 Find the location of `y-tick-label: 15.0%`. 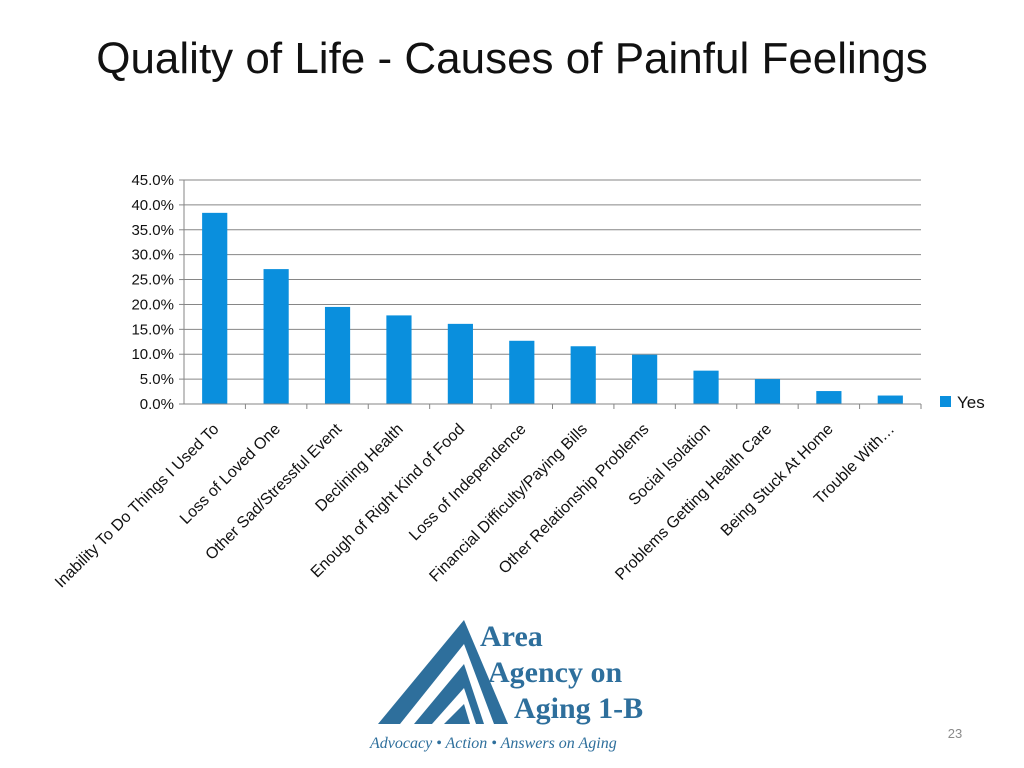

y-tick-label: 15.0% is located at coordinates (152, 329).